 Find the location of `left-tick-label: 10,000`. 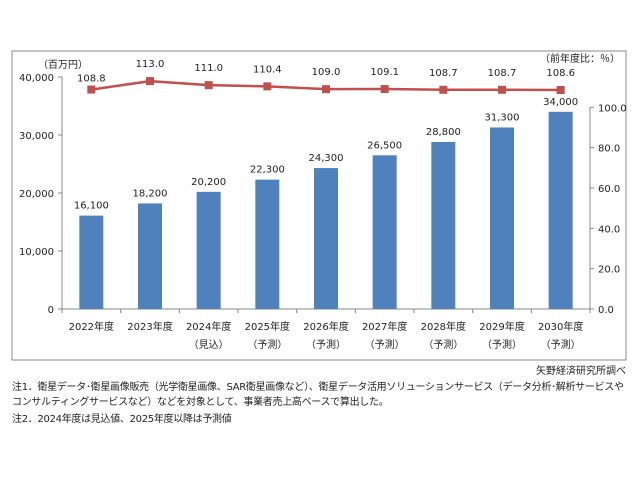

left-tick-label: 10,000 is located at coordinates (36, 252).